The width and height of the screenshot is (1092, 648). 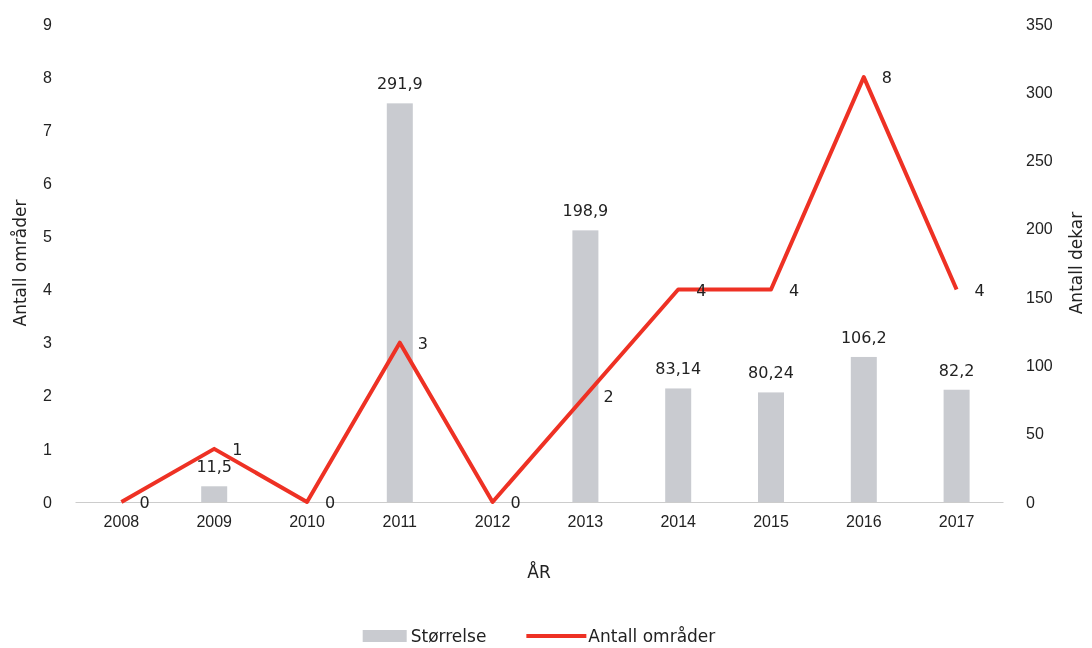 I want to click on data-label: 1, so click(x=237, y=449).